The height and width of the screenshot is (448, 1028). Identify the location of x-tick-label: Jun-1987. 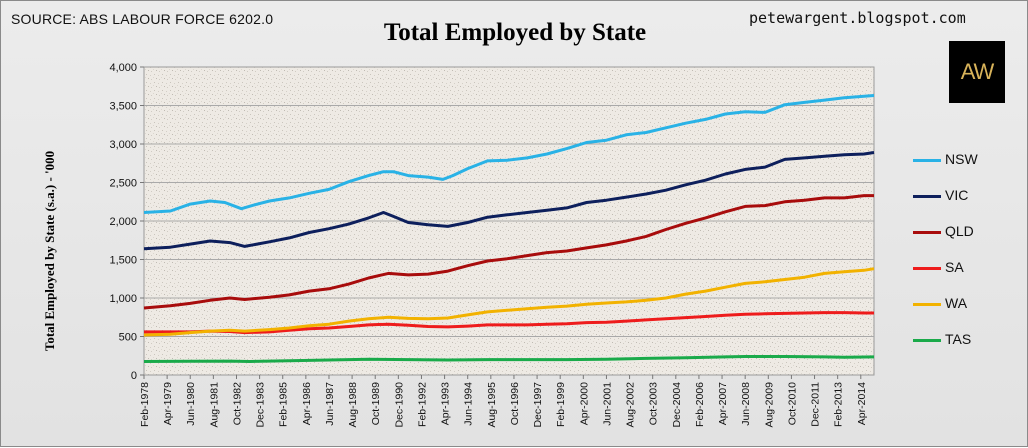
(330, 404).